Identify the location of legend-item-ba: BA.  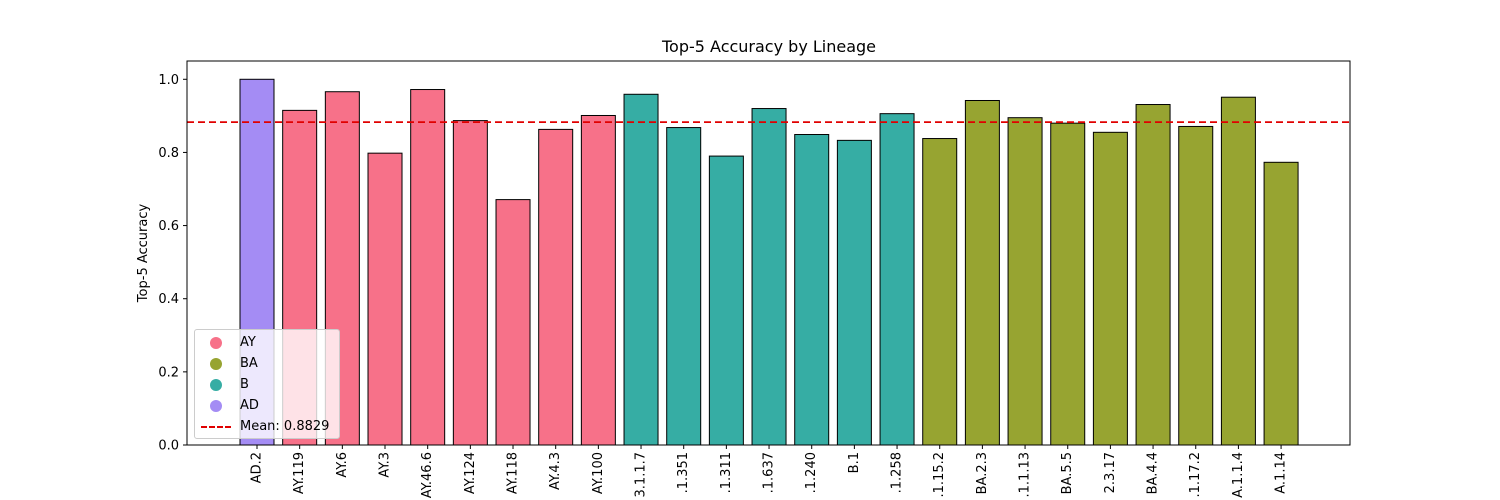
(267, 363).